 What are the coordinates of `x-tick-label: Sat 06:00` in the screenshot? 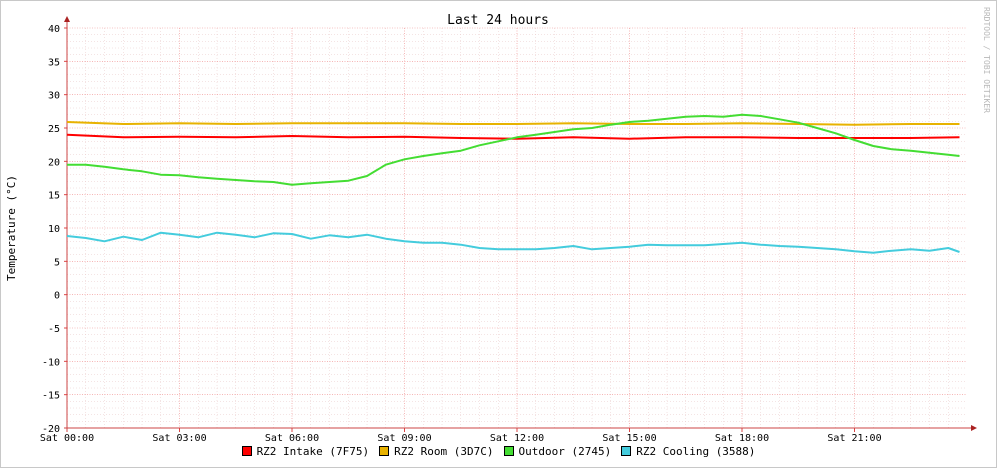 It's located at (292, 438).